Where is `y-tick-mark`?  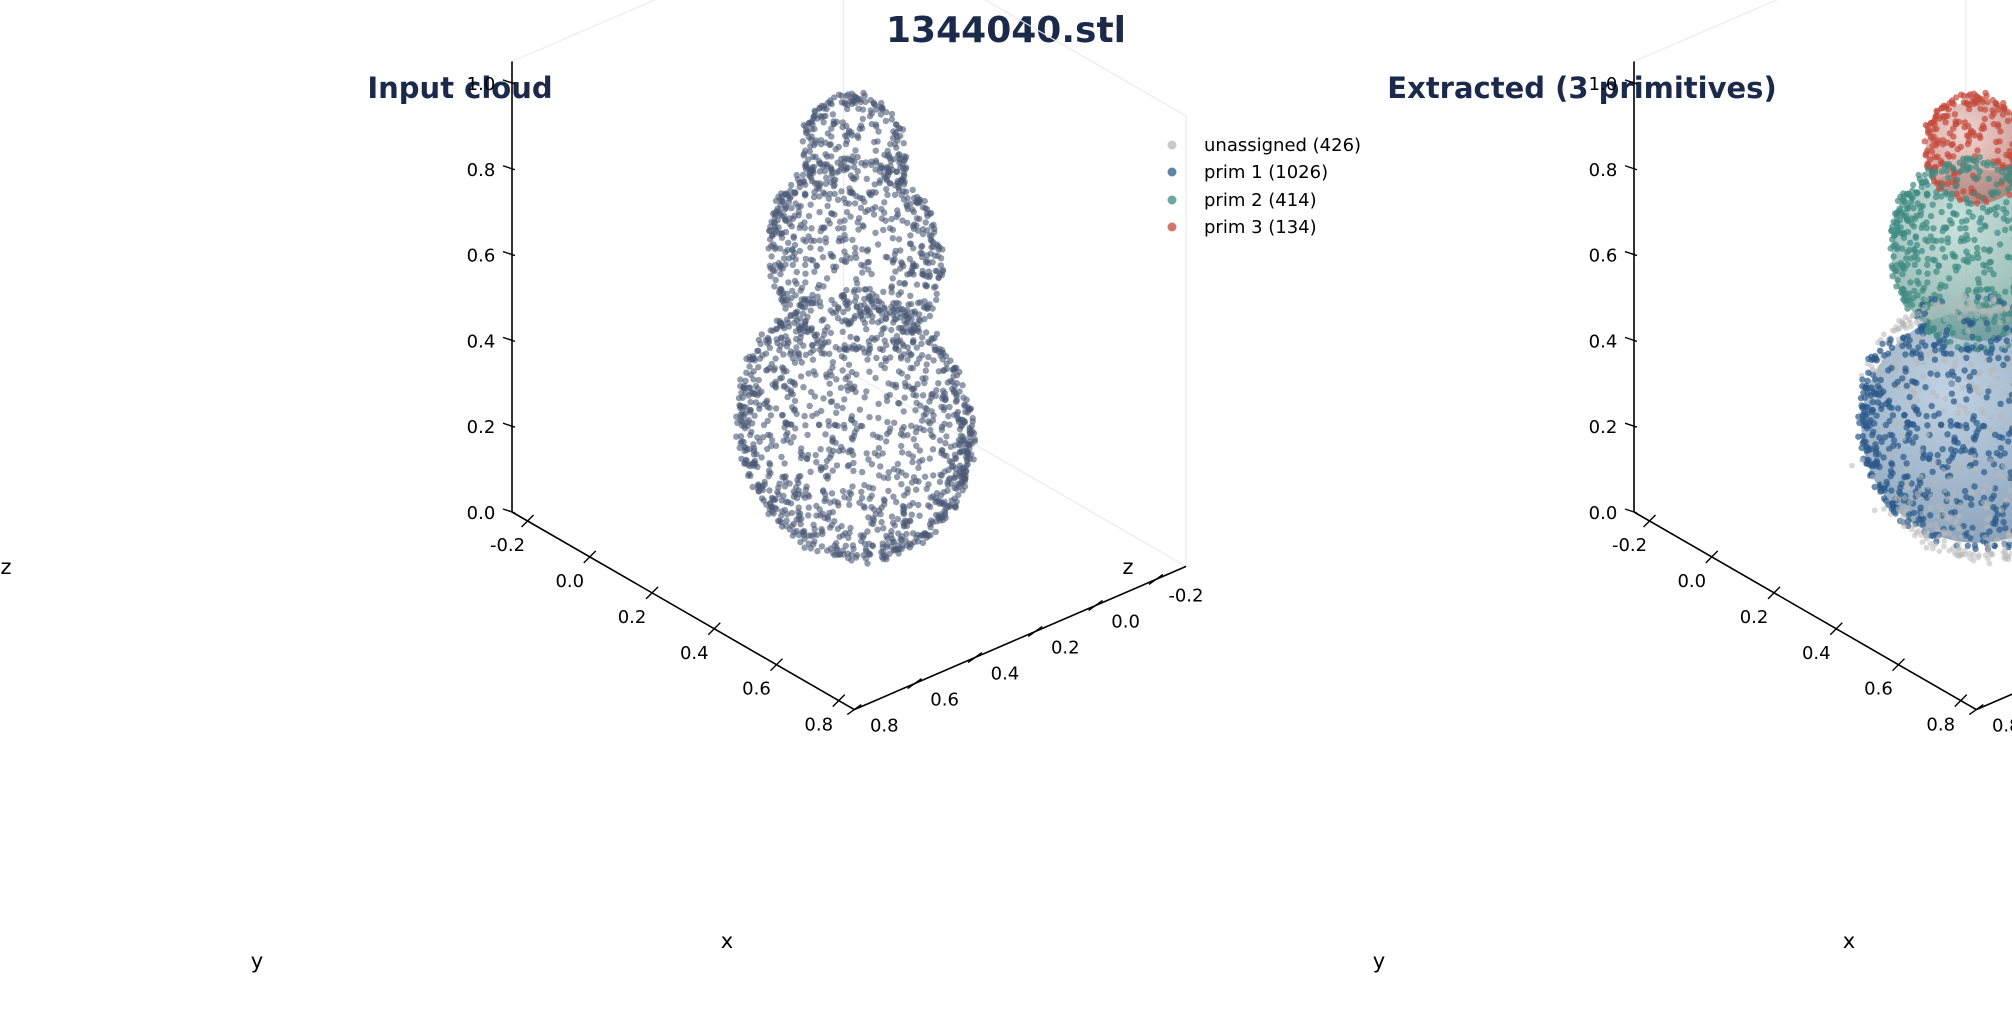
y-tick-mark is located at coordinates (714, 629).